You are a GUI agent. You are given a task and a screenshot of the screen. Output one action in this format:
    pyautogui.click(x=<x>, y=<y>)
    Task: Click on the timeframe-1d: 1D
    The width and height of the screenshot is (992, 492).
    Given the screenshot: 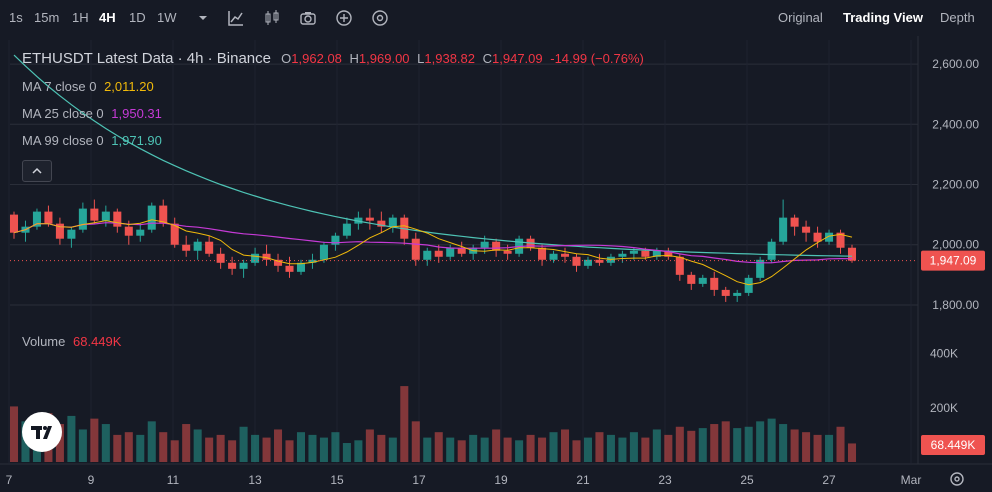 What is the action you would take?
    pyautogui.click(x=137, y=17)
    